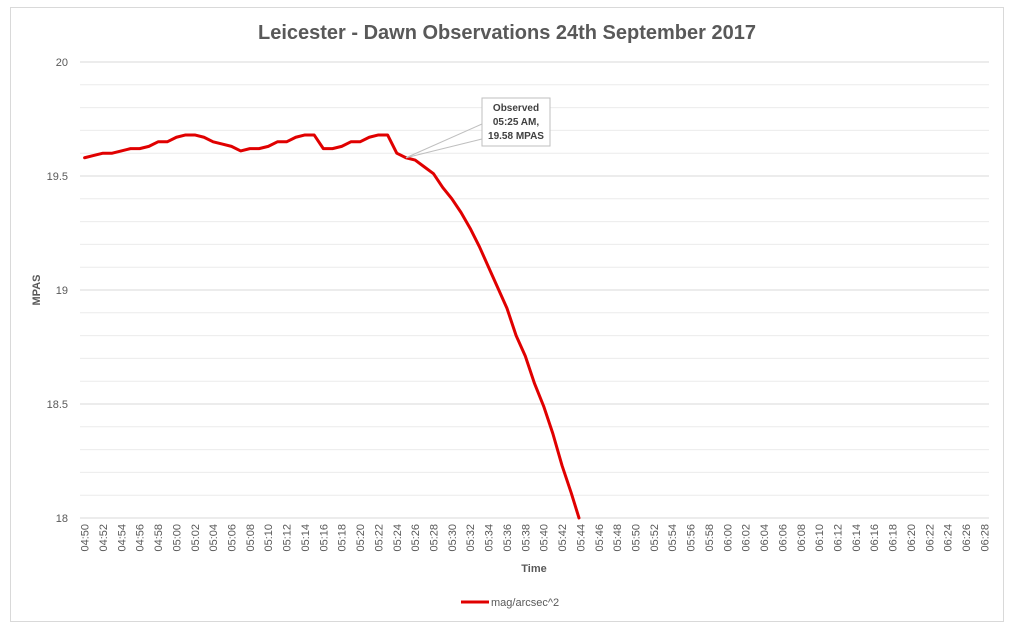  What do you see at coordinates (912, 538) in the screenshot?
I see `x-tick-label: 06:20` at bounding box center [912, 538].